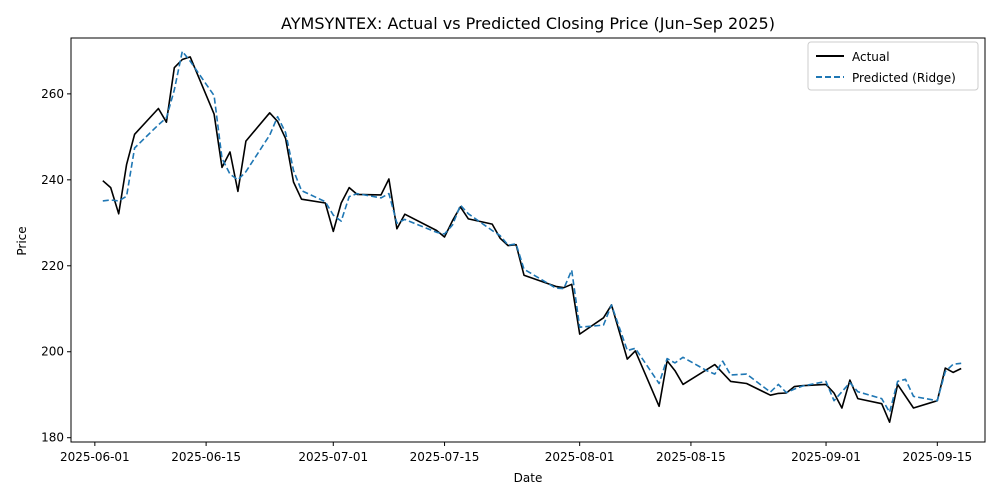 This screenshot has width=1000, height=500. What do you see at coordinates (333, 457) in the screenshot?
I see `x-tick-label: 2025-07-01` at bounding box center [333, 457].